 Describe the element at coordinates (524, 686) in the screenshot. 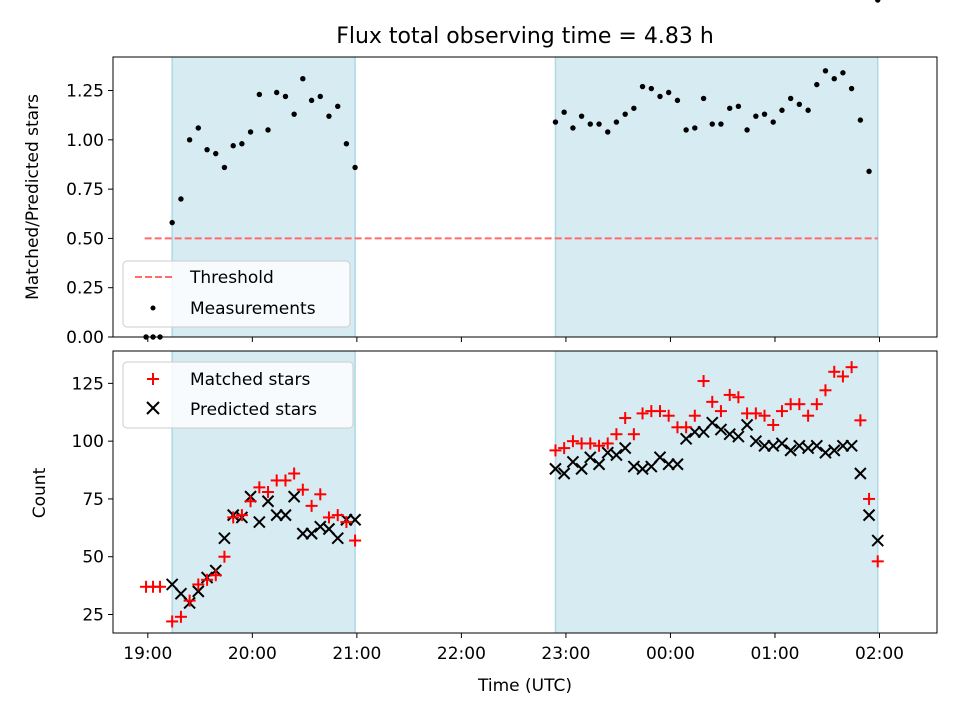

I see `x-axis-label: Time (UTC)` at that location.